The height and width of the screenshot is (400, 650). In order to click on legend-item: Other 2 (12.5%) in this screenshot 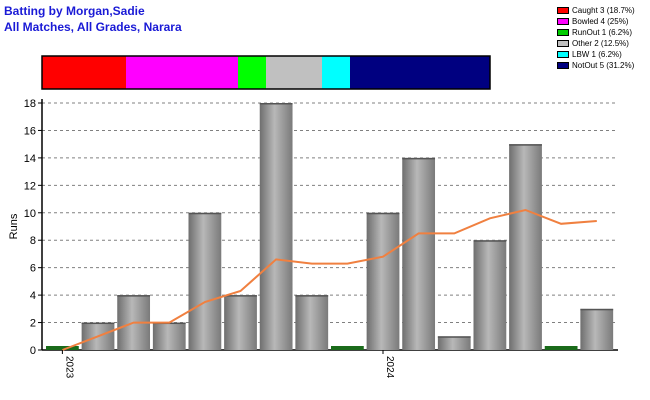, I will do `click(596, 43)`.